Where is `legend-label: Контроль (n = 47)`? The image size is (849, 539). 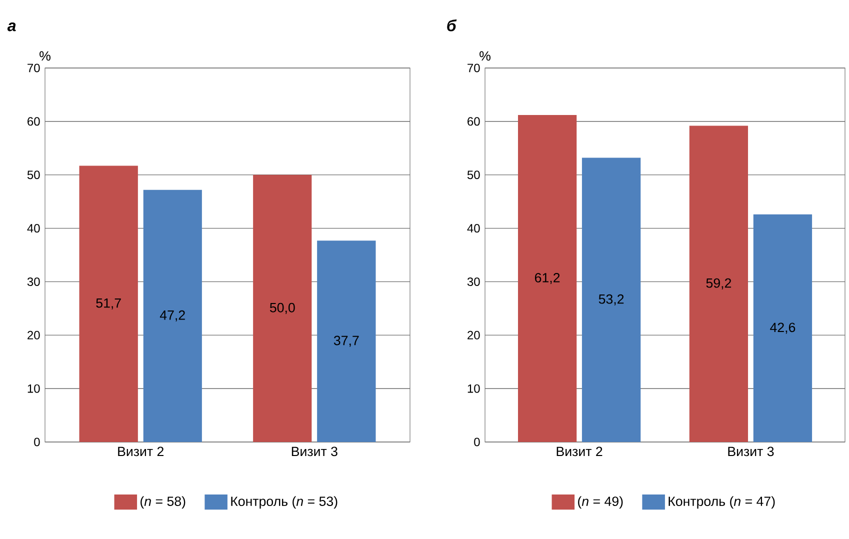 legend-label: Контроль (n = 47) is located at coordinates (721, 502).